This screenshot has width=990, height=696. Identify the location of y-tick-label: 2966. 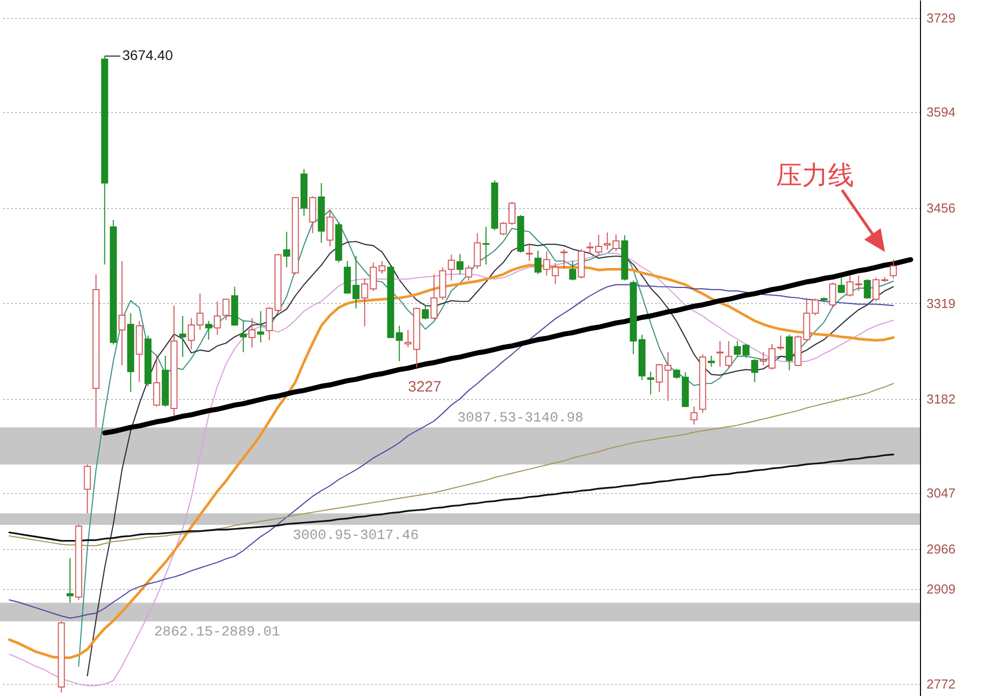
(941, 549).